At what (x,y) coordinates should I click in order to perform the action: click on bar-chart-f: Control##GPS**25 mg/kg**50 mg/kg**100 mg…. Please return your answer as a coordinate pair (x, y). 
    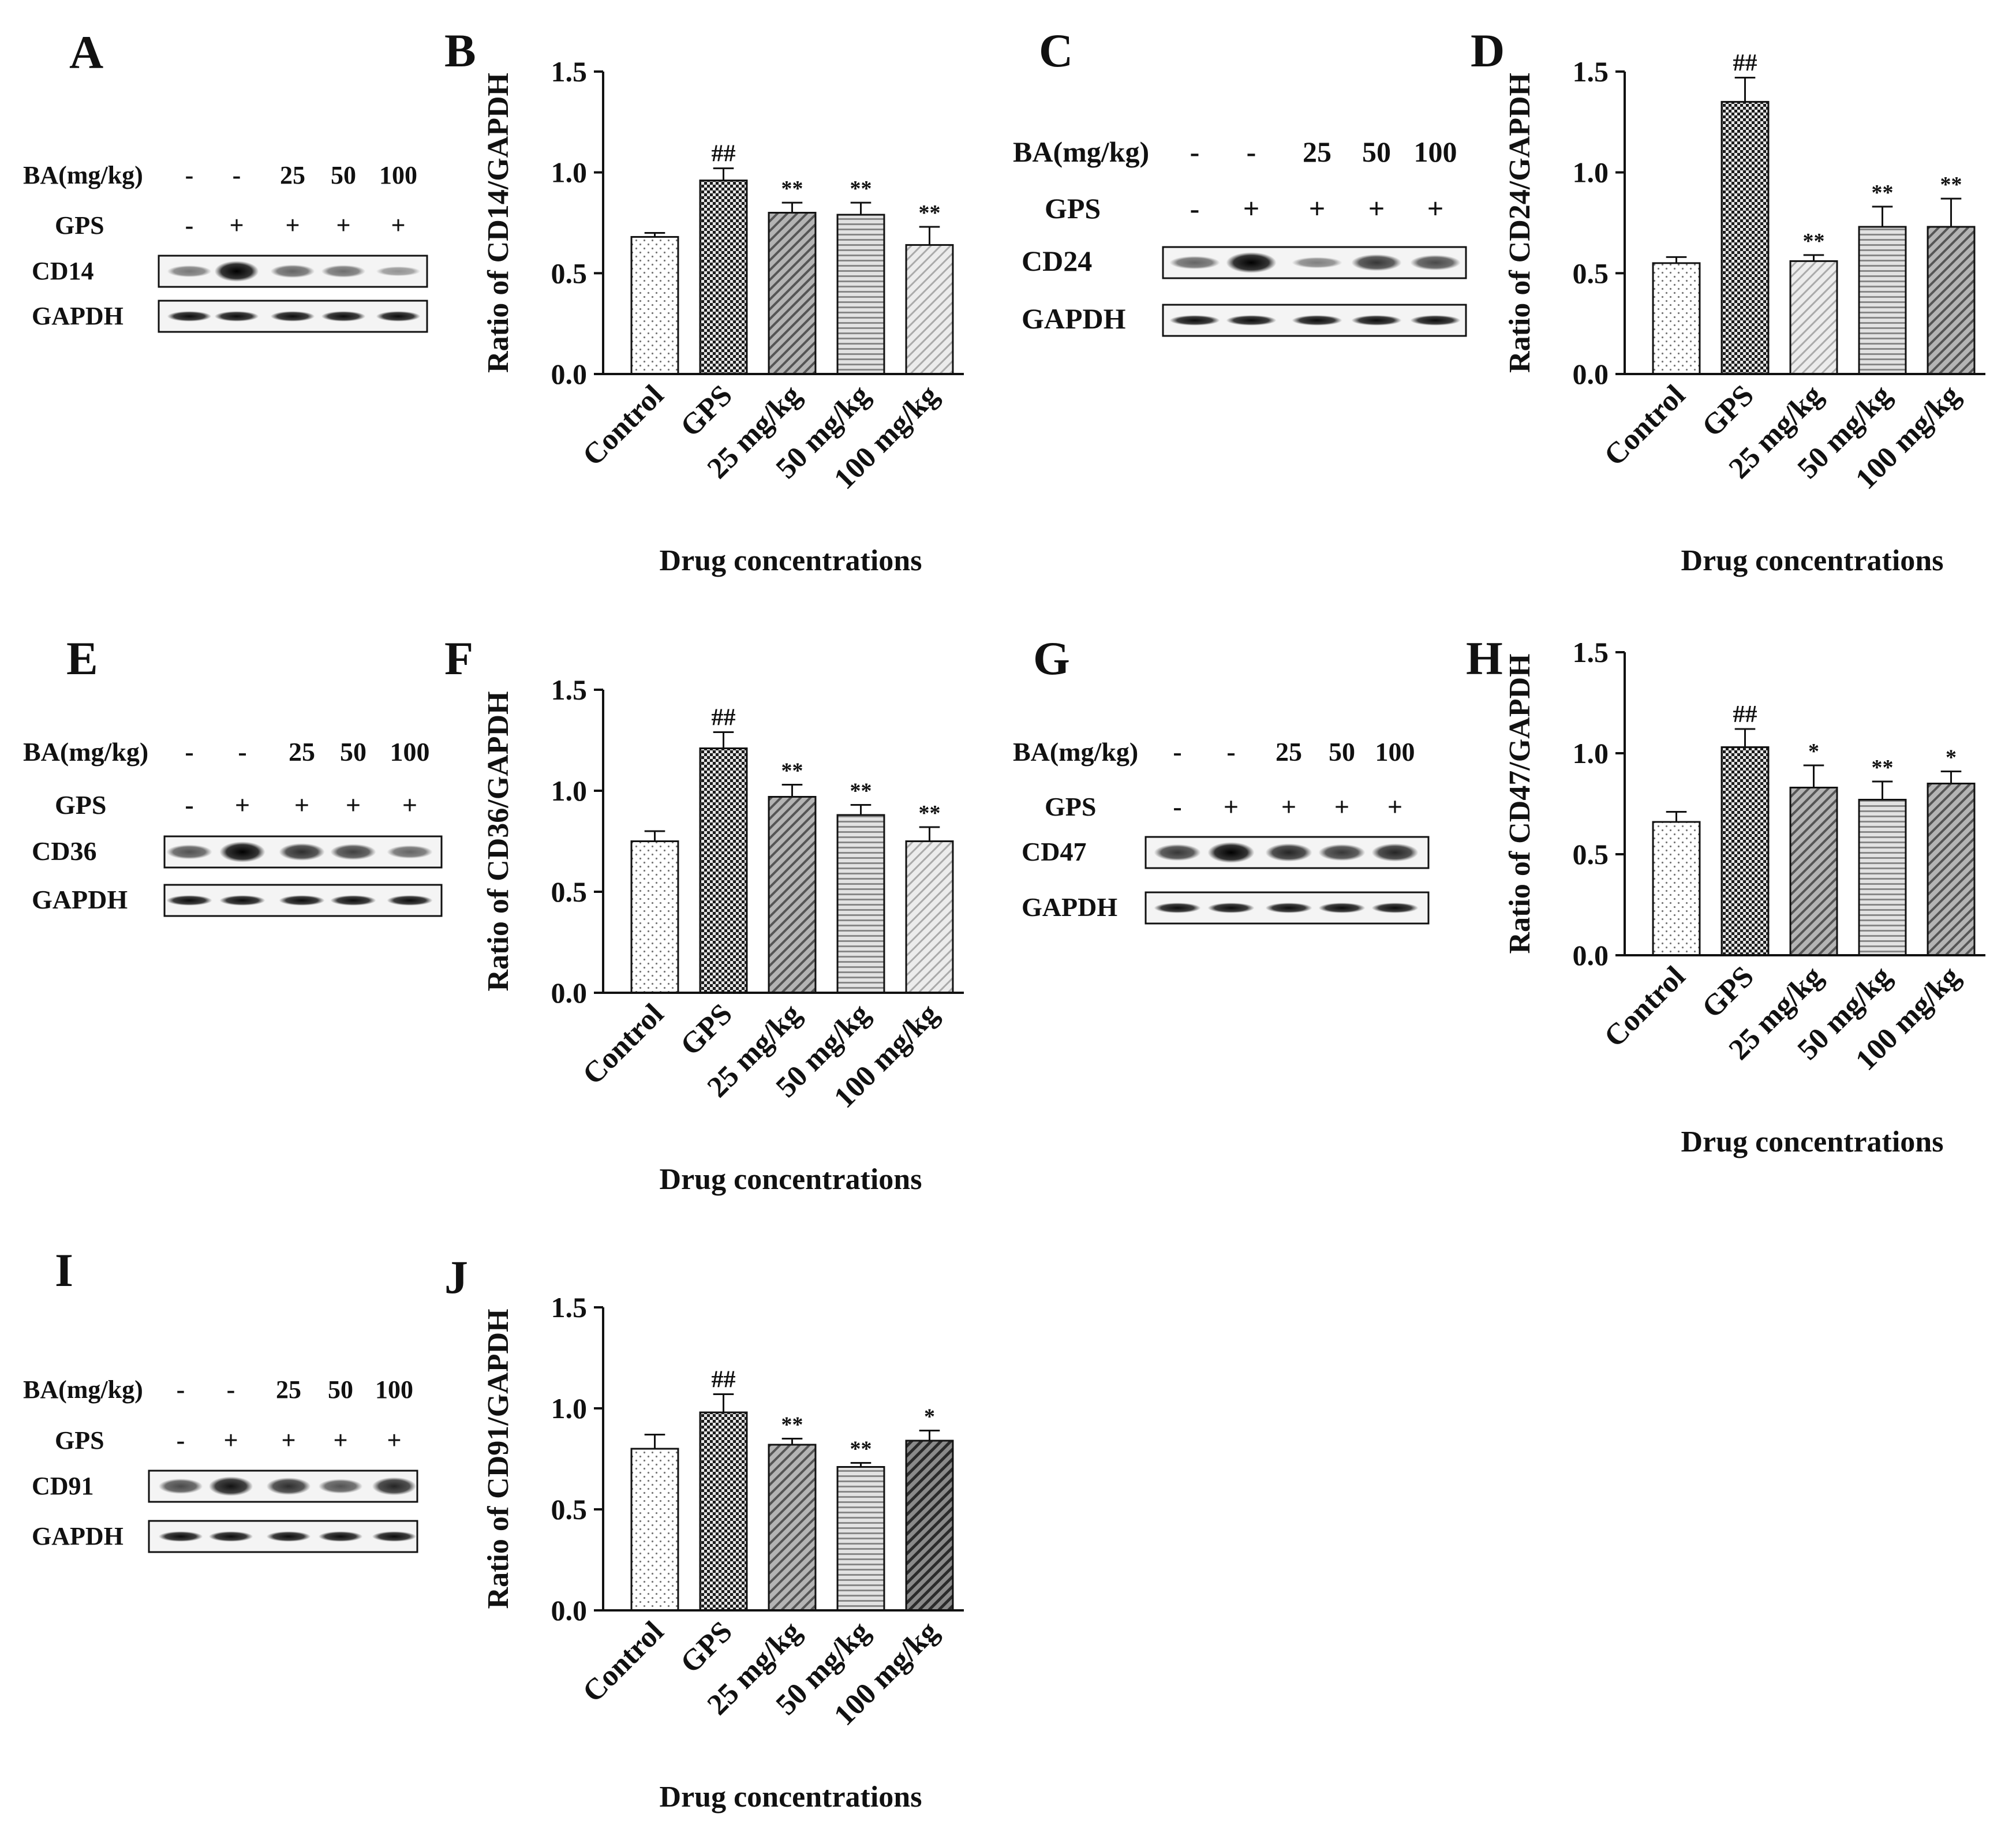
    Looking at the image, I should click on (723, 935).